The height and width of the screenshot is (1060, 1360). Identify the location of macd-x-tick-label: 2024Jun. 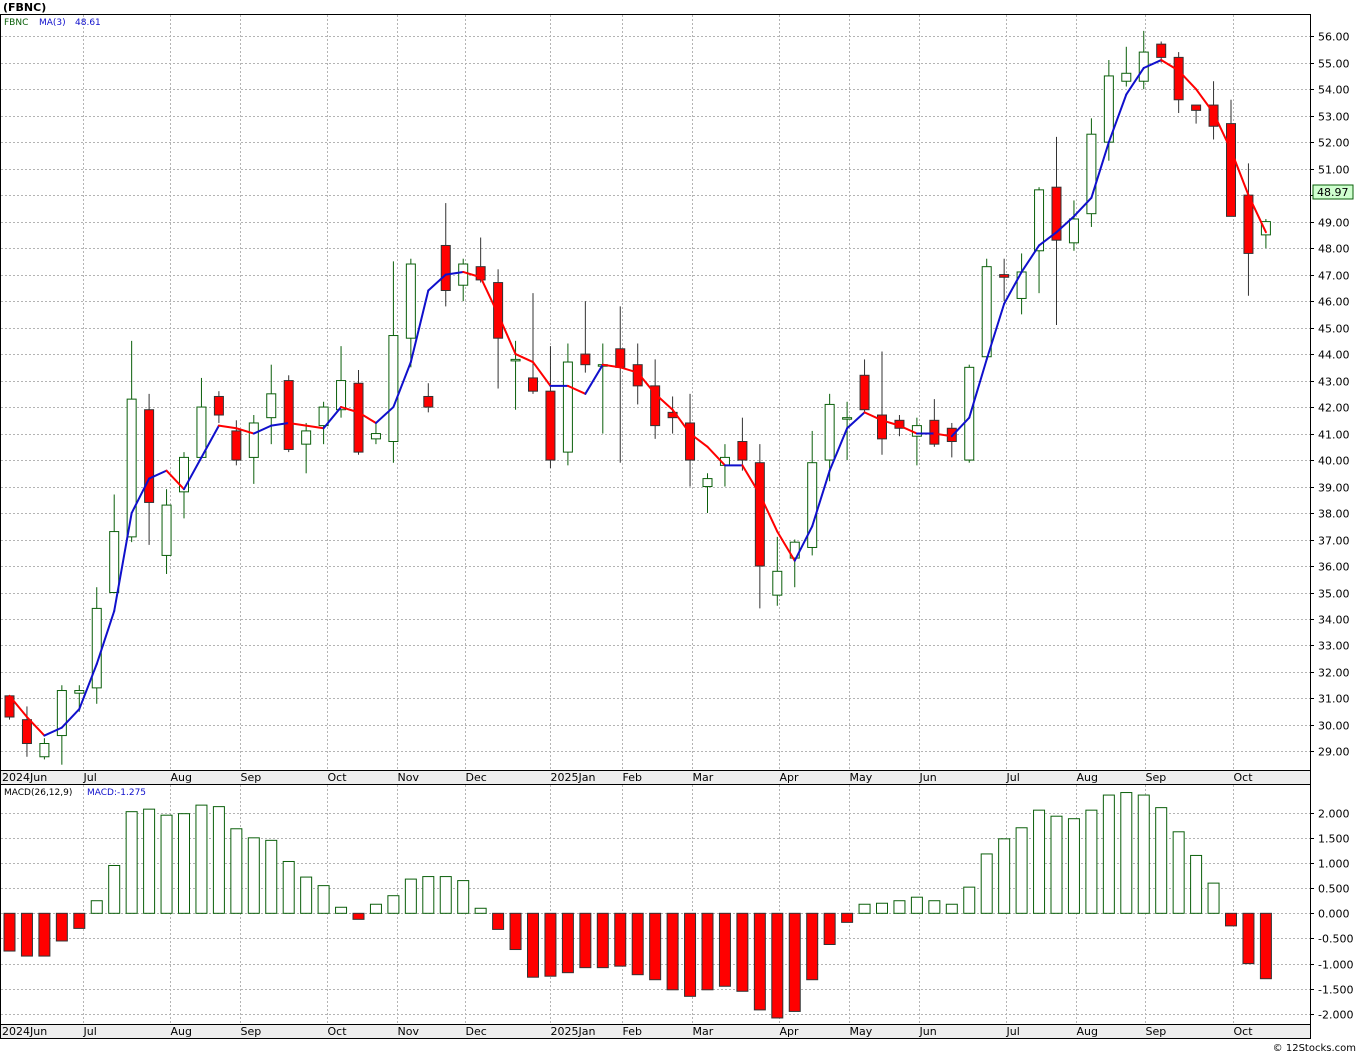
(24, 1031).